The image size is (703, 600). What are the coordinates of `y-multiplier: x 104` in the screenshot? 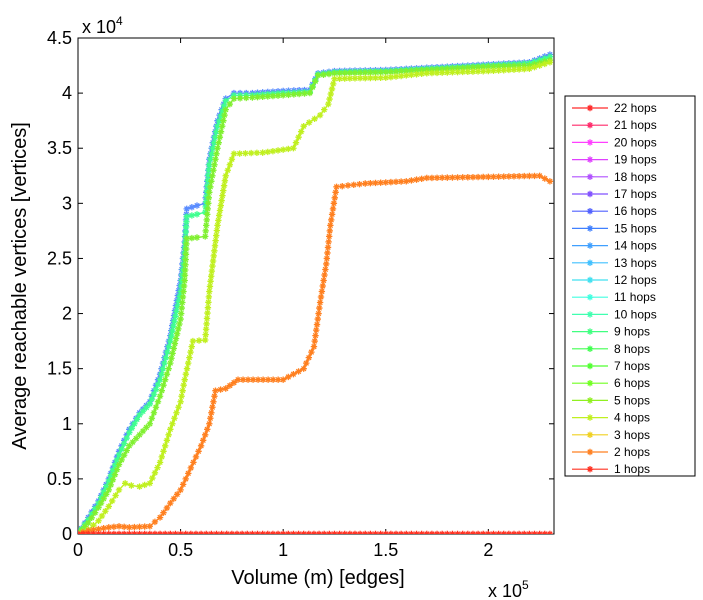 It's located at (102, 25).